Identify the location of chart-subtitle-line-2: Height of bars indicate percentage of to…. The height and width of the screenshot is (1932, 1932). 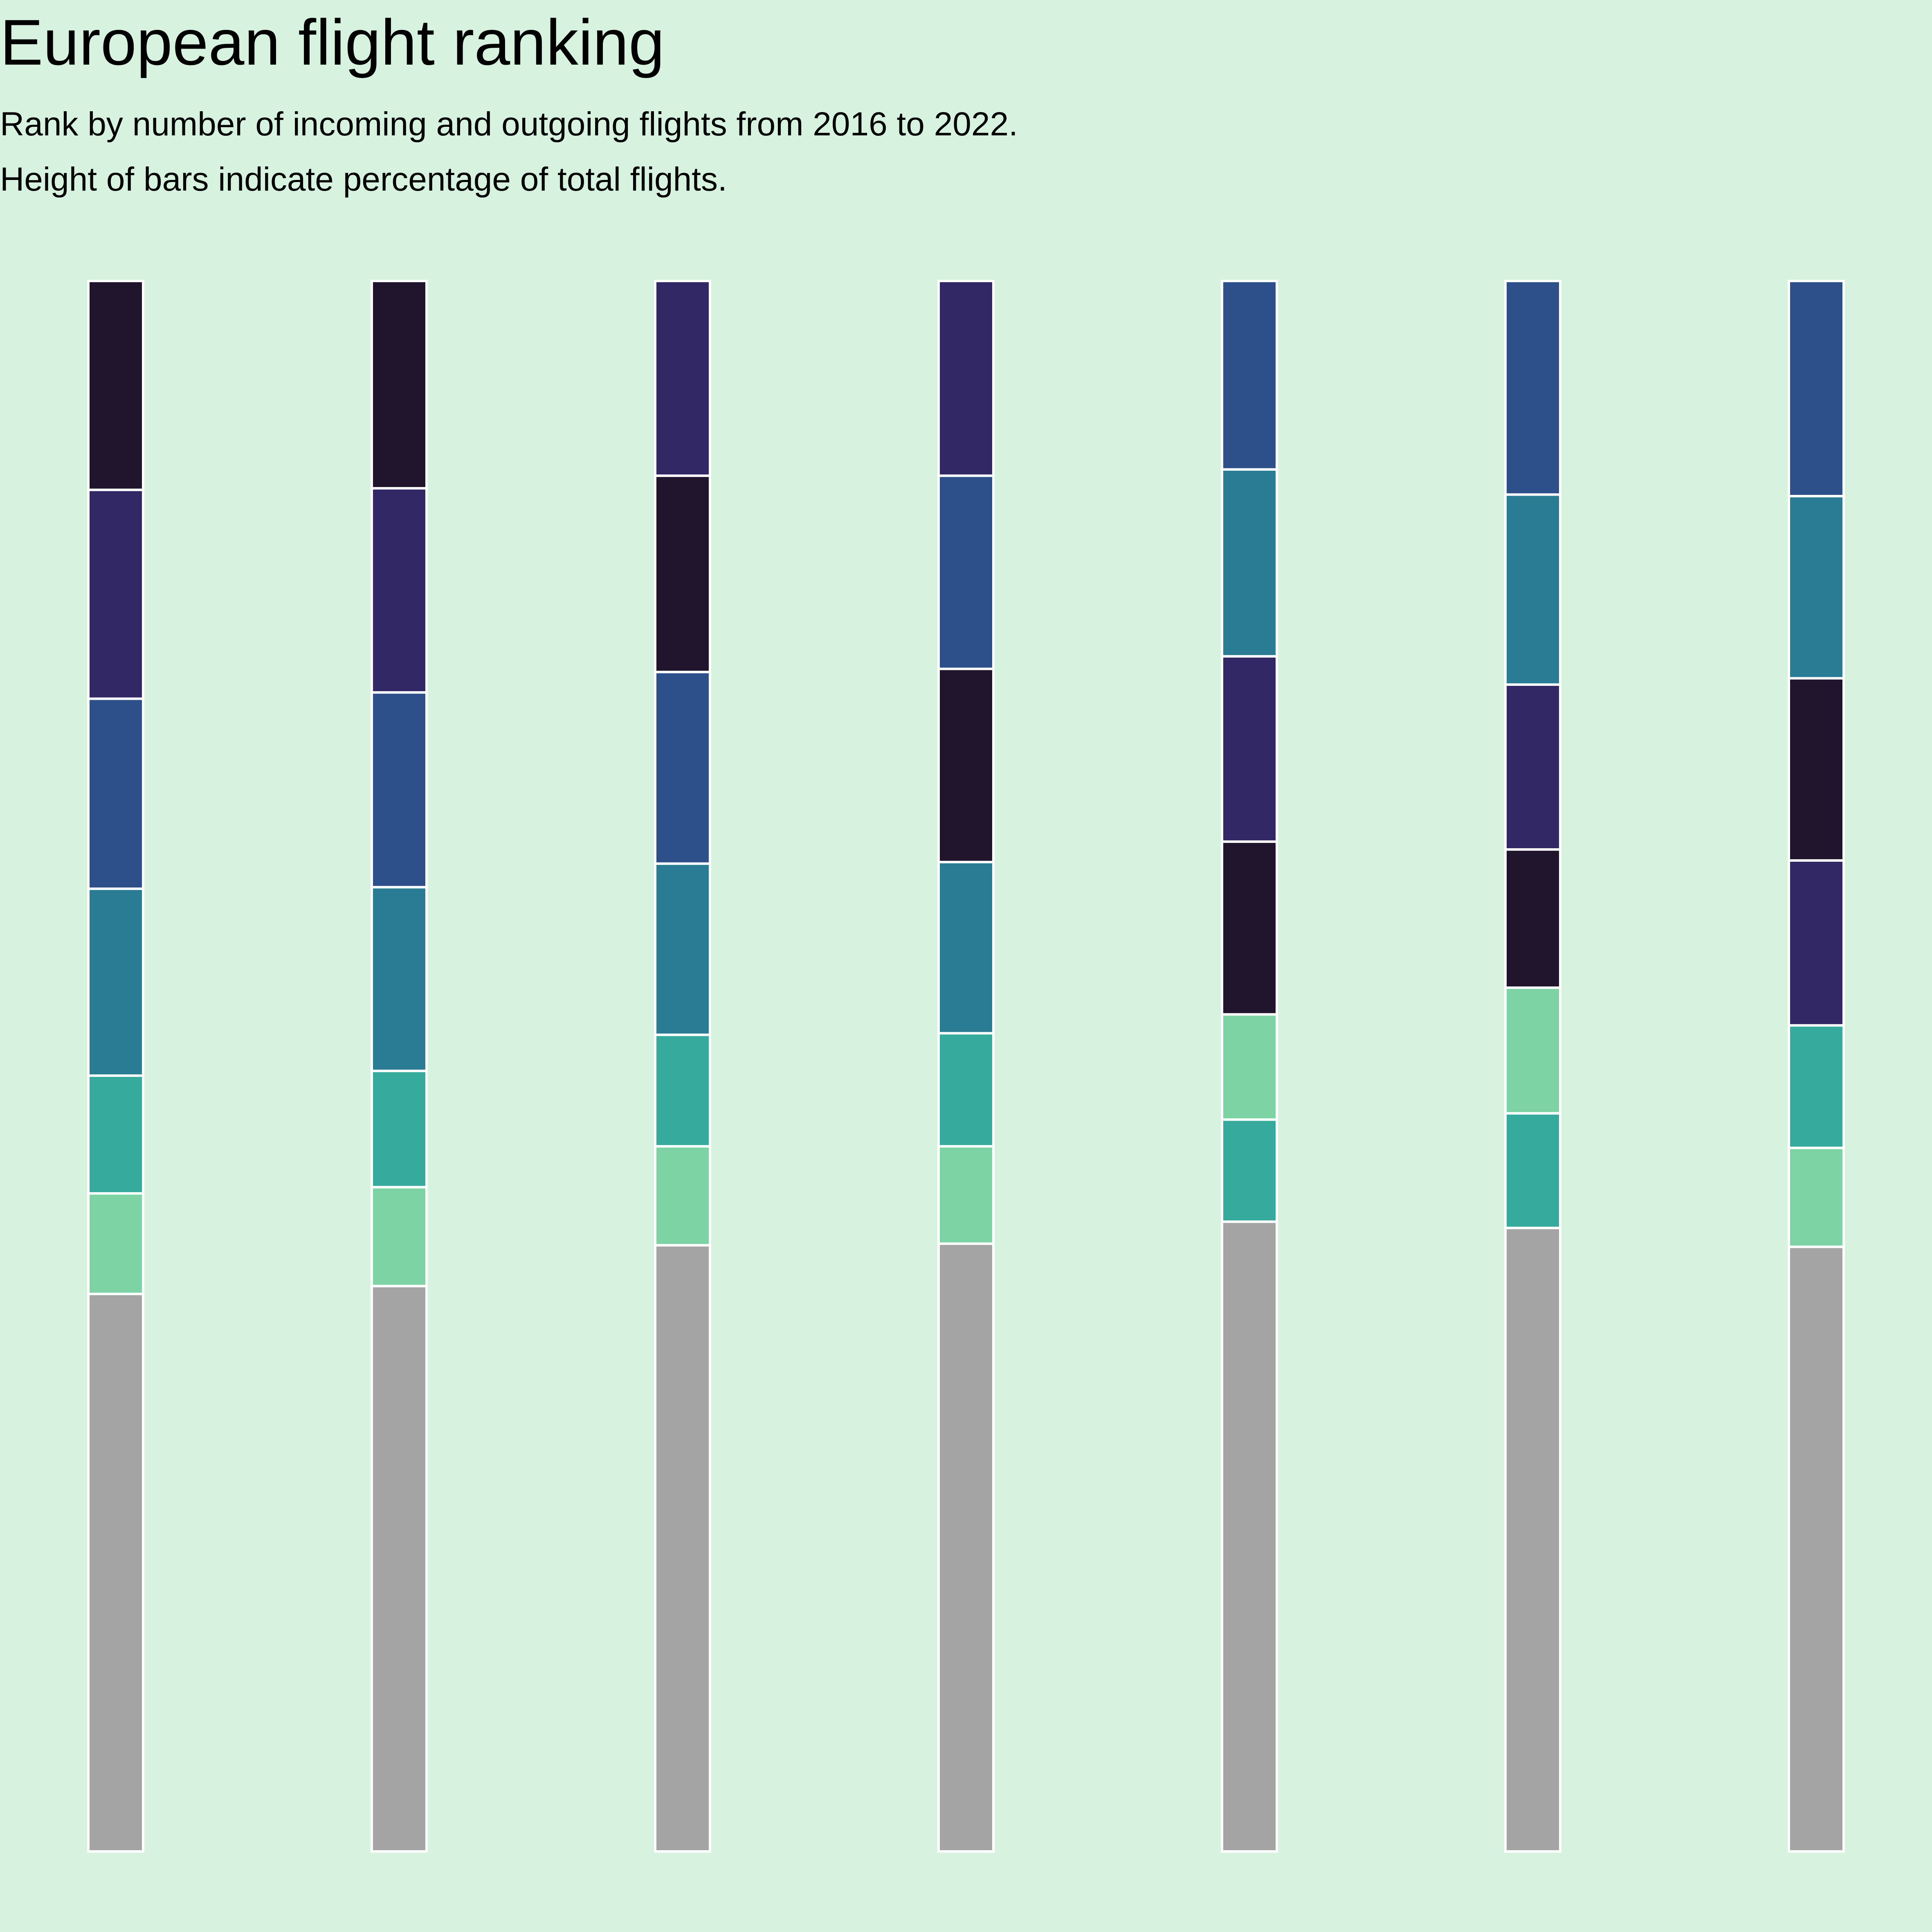
(364, 180).